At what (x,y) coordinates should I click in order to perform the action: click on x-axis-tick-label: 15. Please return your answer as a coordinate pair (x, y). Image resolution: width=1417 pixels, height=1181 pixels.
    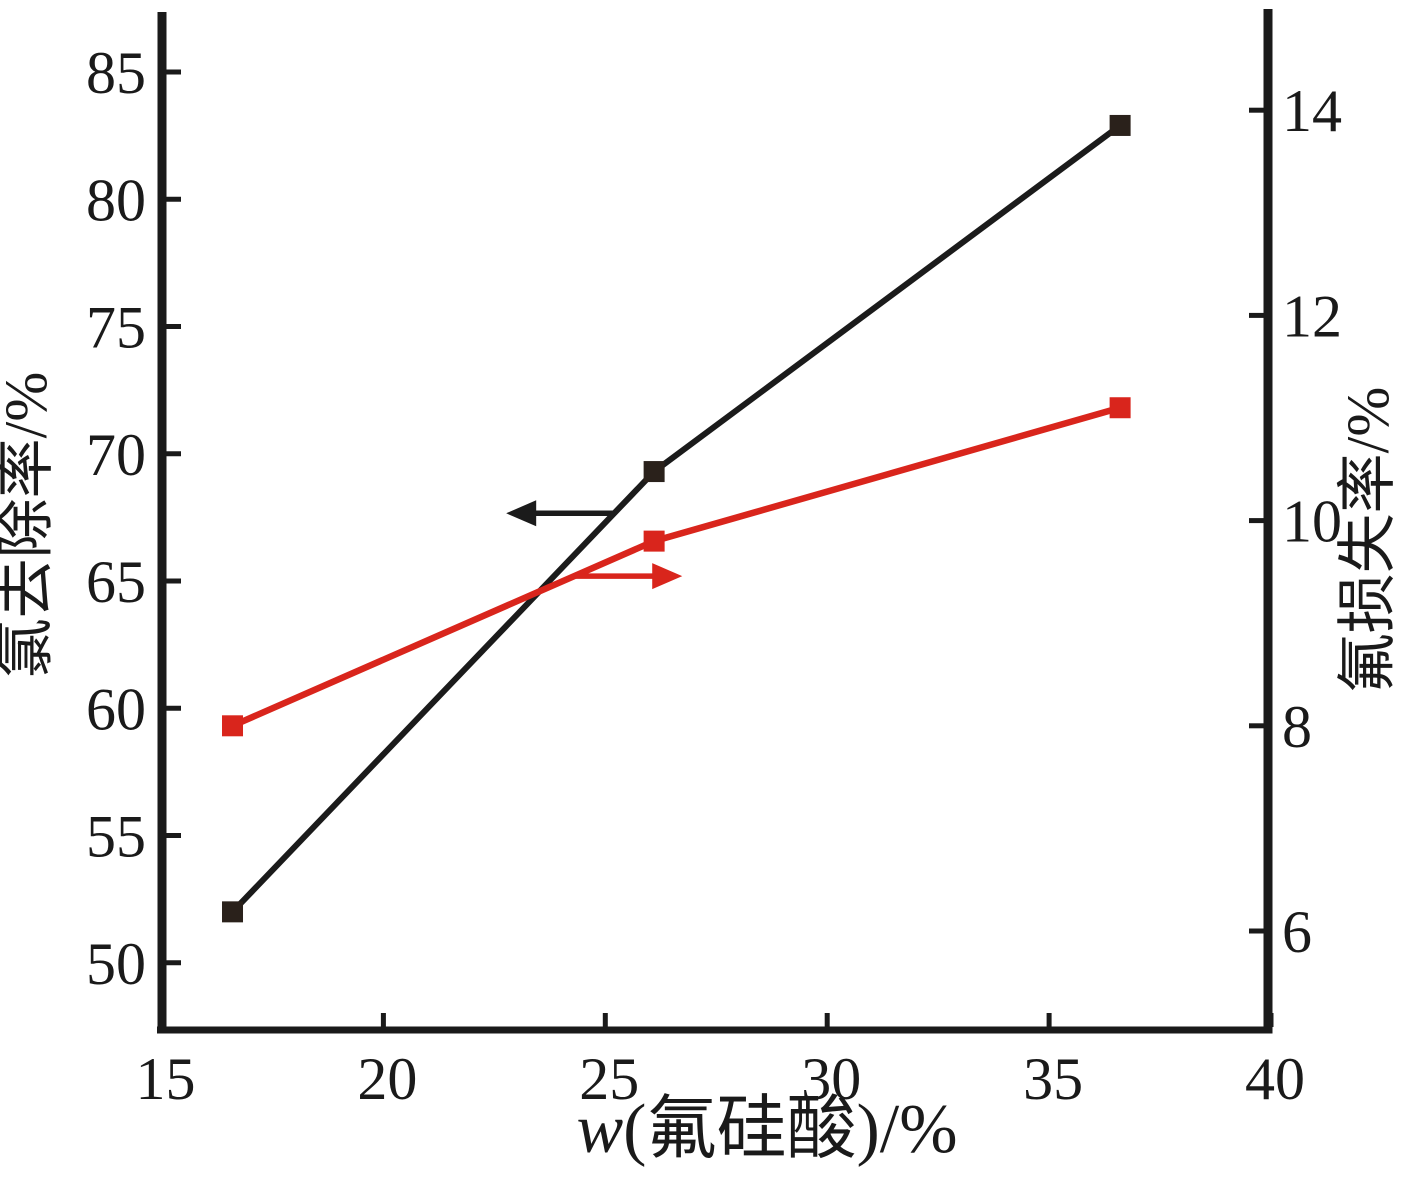
    Looking at the image, I should click on (166, 1079).